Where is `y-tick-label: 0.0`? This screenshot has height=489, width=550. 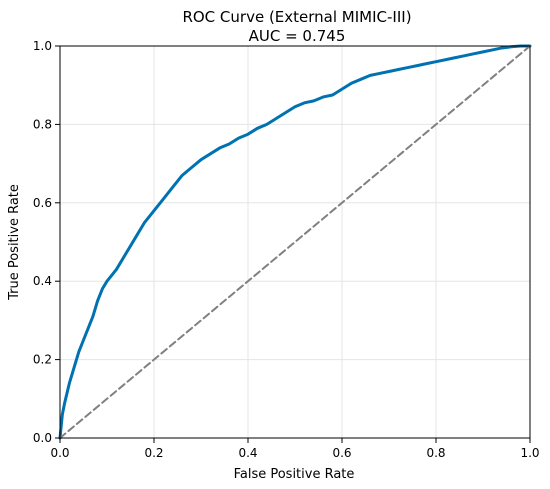 y-tick-label: 0.0 is located at coordinates (42, 438).